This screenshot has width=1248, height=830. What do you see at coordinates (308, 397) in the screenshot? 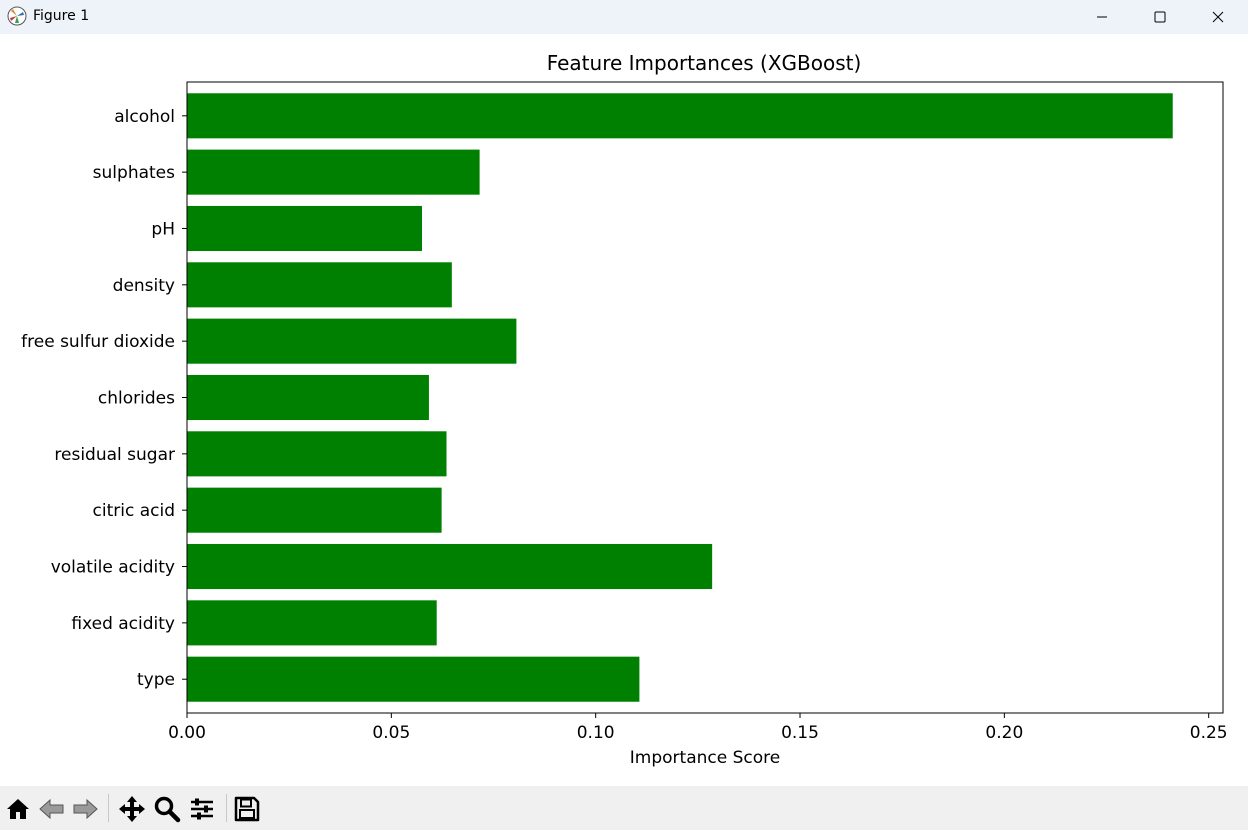
I see `bar-chlorides` at bounding box center [308, 397].